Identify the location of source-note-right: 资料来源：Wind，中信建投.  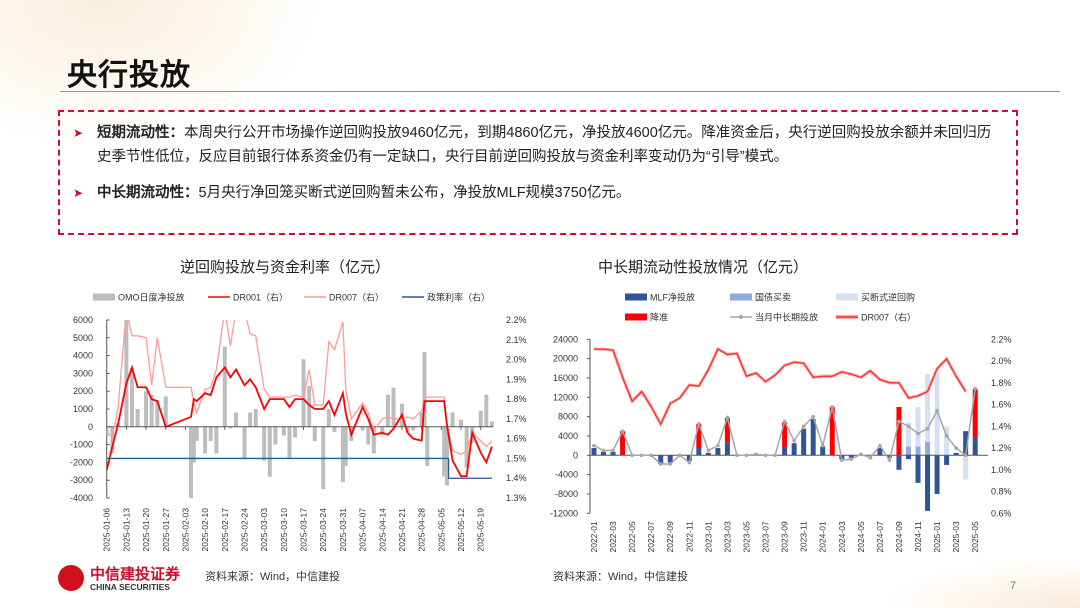
(621, 577).